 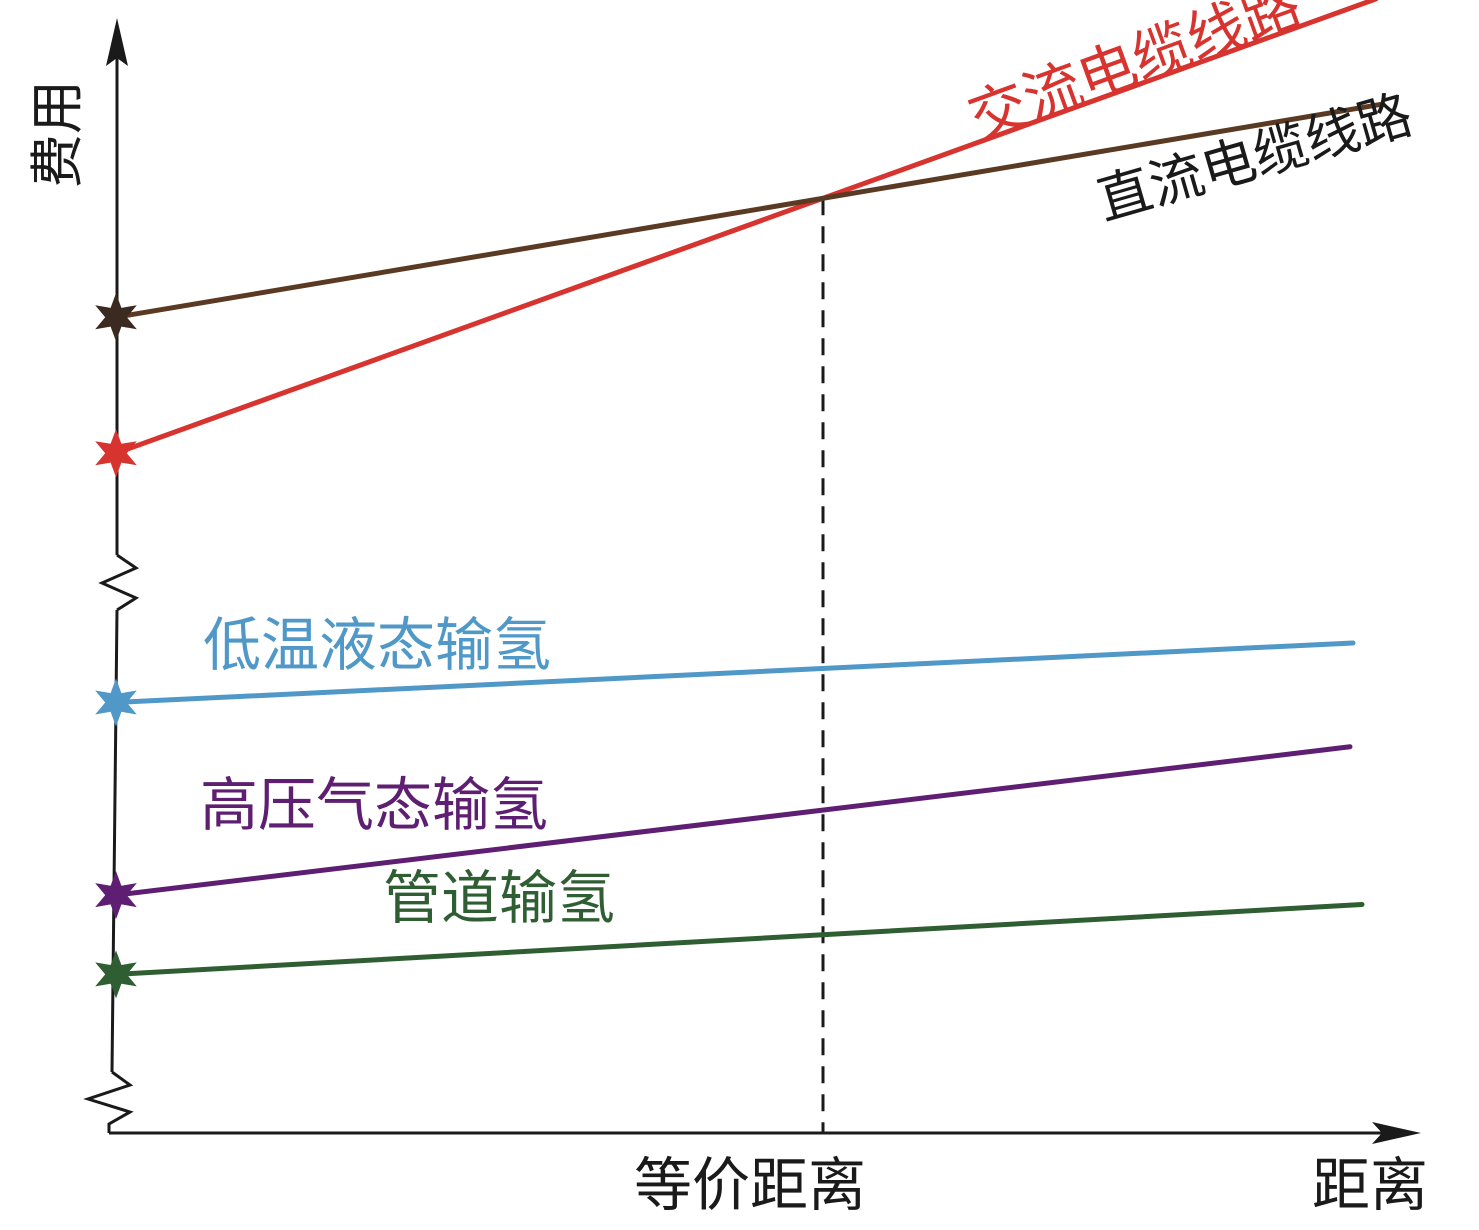 I want to click on series-marker-dc-cable, so click(x=116, y=317).